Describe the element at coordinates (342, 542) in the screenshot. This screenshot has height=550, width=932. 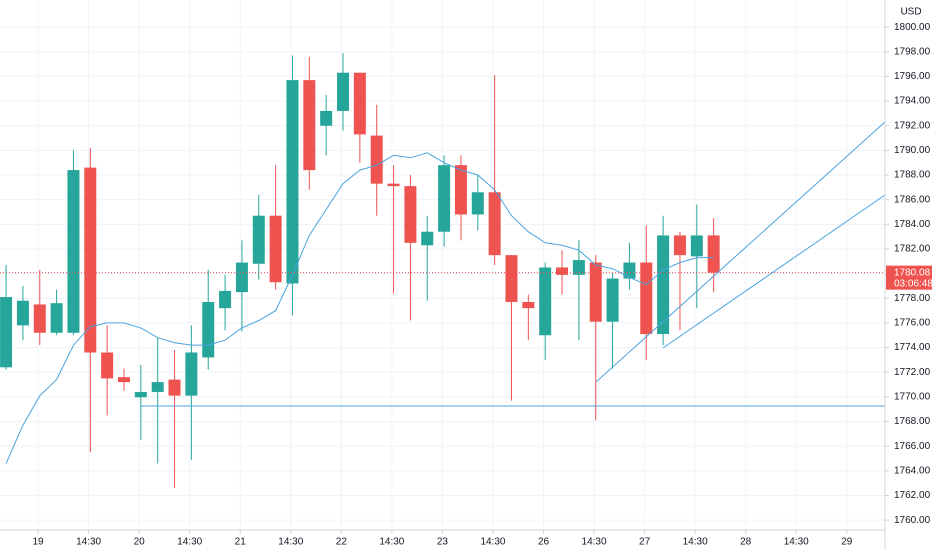
I see `x-tick-label: 22` at that location.